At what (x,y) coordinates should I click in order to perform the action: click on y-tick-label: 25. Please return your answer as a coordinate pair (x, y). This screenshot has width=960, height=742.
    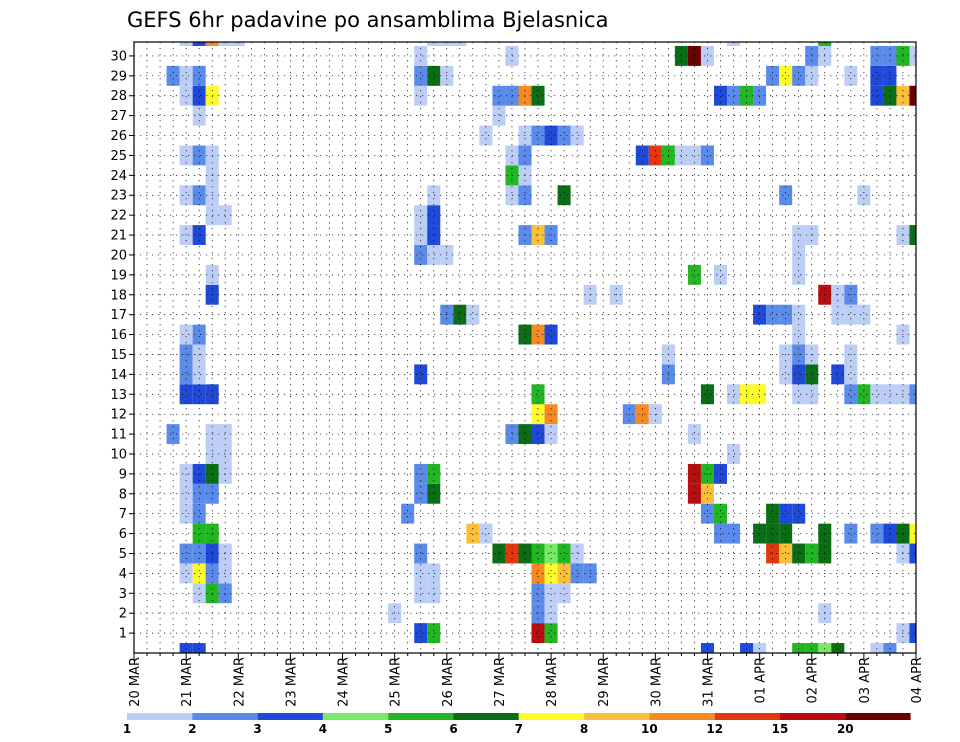
    Looking at the image, I should click on (118, 156).